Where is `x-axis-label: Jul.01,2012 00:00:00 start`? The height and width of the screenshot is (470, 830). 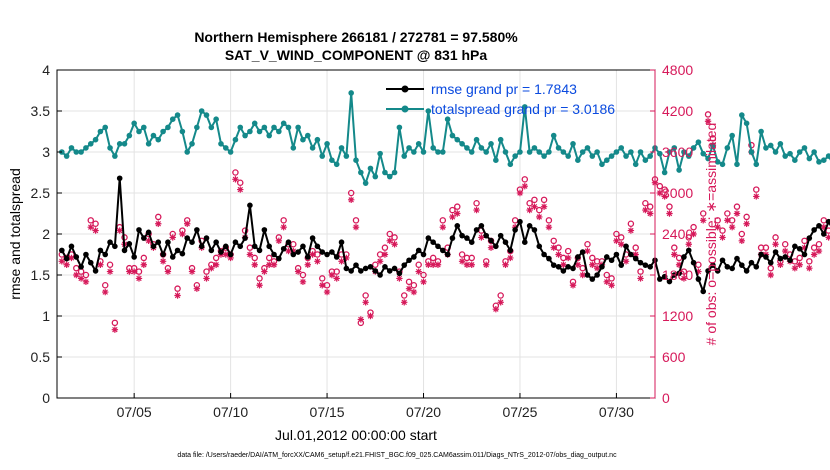
x-axis-label: Jul.01,2012 00:00:00 start is located at coordinates (356, 435).